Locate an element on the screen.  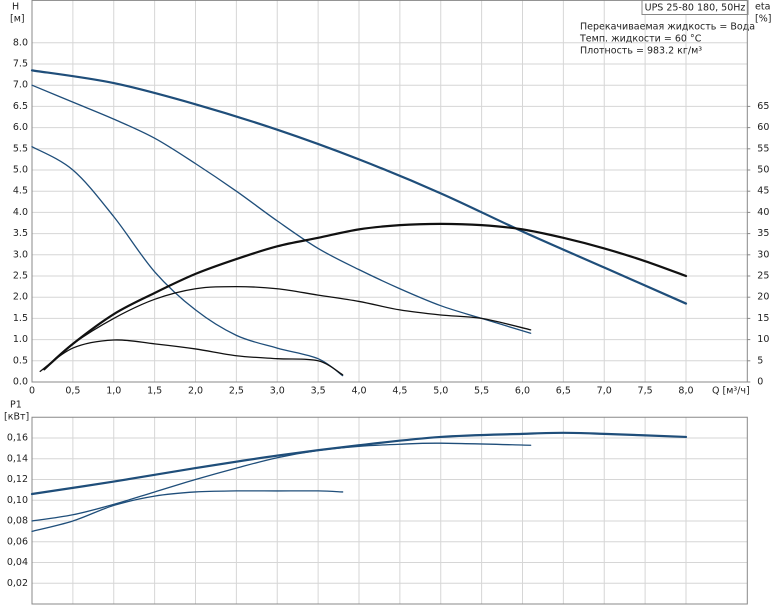
x-tick-label: 5,0 is located at coordinates (440, 391).